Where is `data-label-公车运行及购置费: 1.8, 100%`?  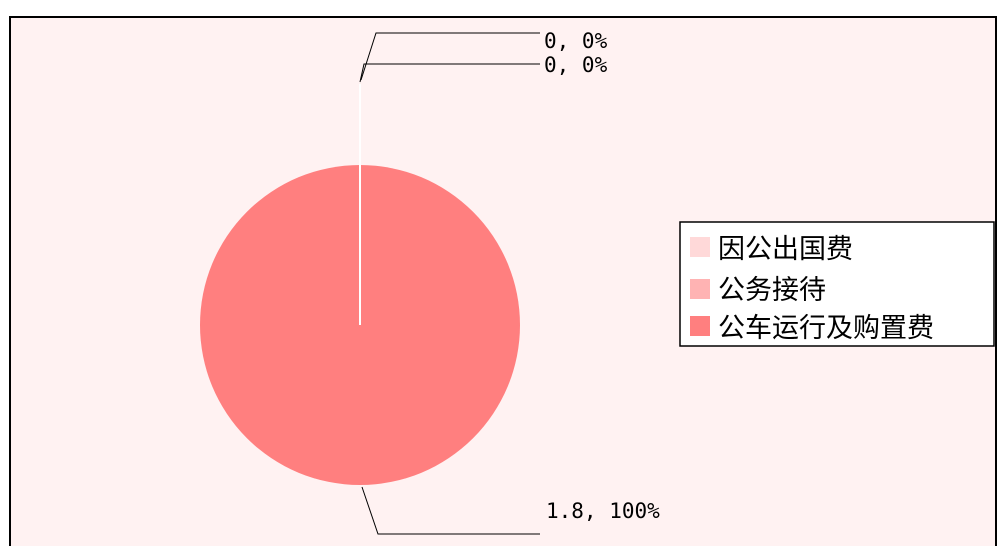
data-label-公车运行及购置费: 1.8, 100% is located at coordinates (603, 511).